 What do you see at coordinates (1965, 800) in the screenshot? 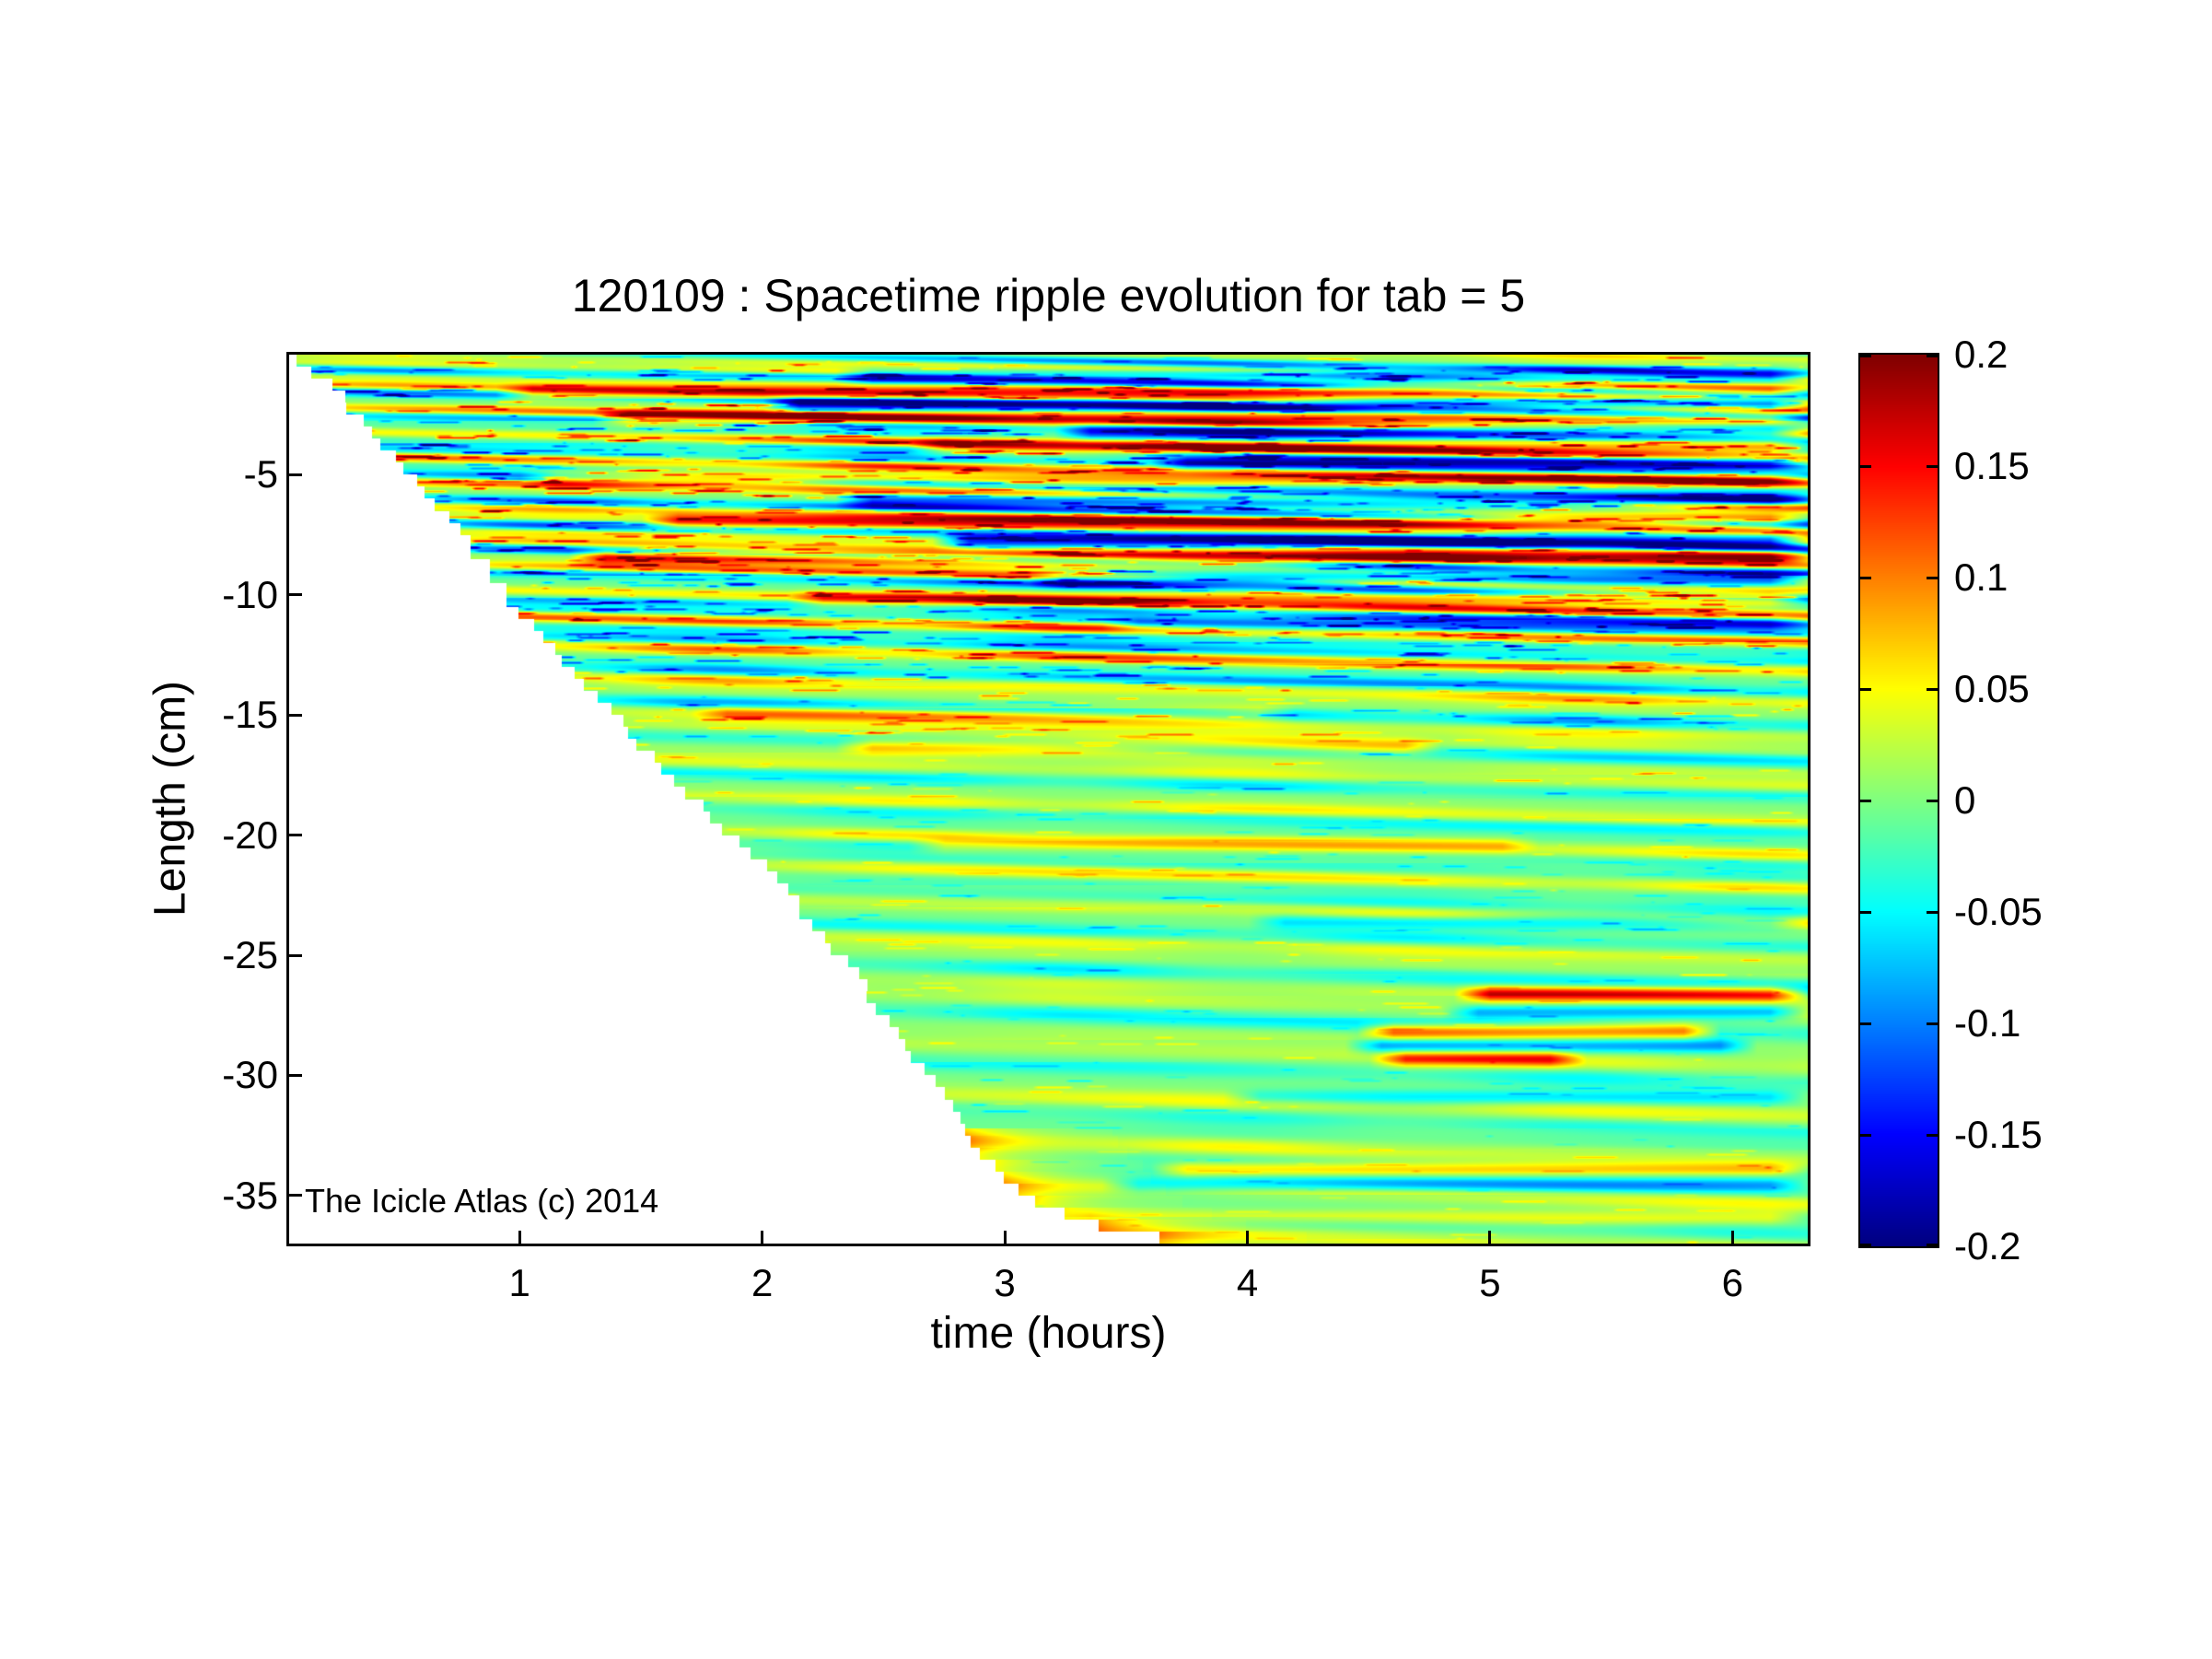
I see `colorbar-tick-label: 0` at bounding box center [1965, 800].